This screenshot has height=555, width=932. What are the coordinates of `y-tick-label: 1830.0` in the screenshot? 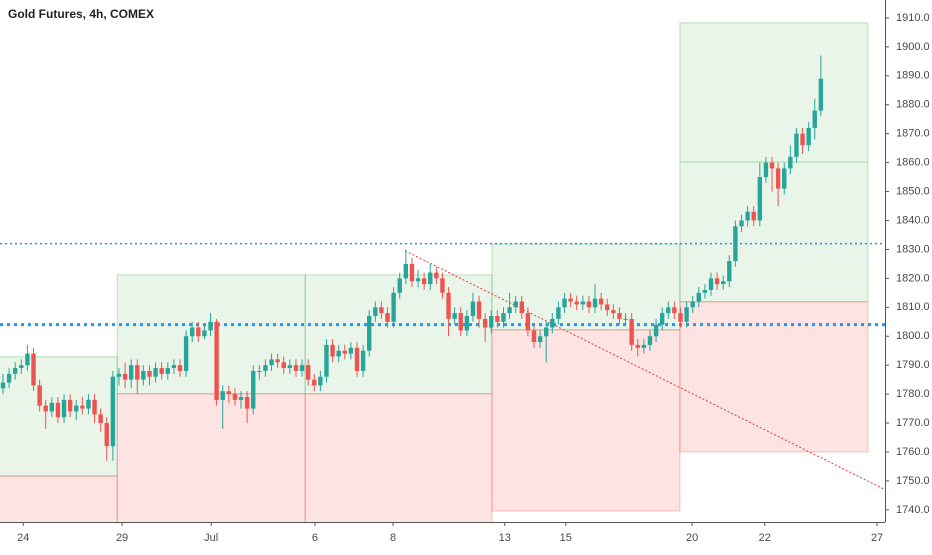 It's located at (913, 249).